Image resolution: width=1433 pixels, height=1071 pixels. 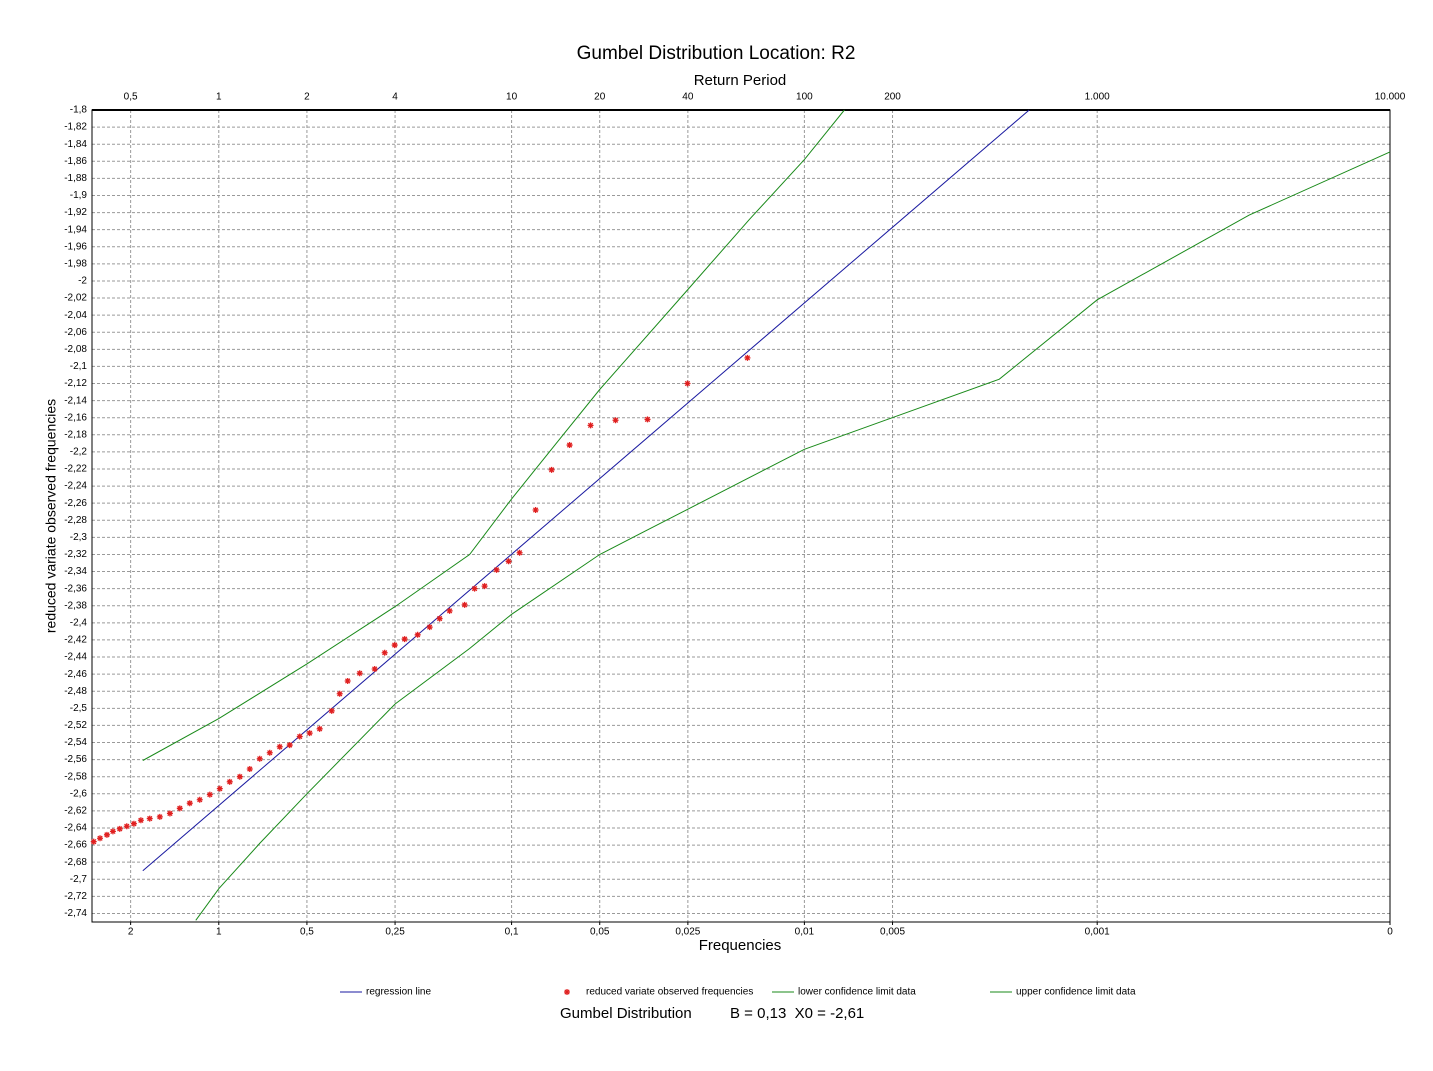 What do you see at coordinates (857, 992) in the screenshot?
I see `legend-label: lower confidence limit data` at bounding box center [857, 992].